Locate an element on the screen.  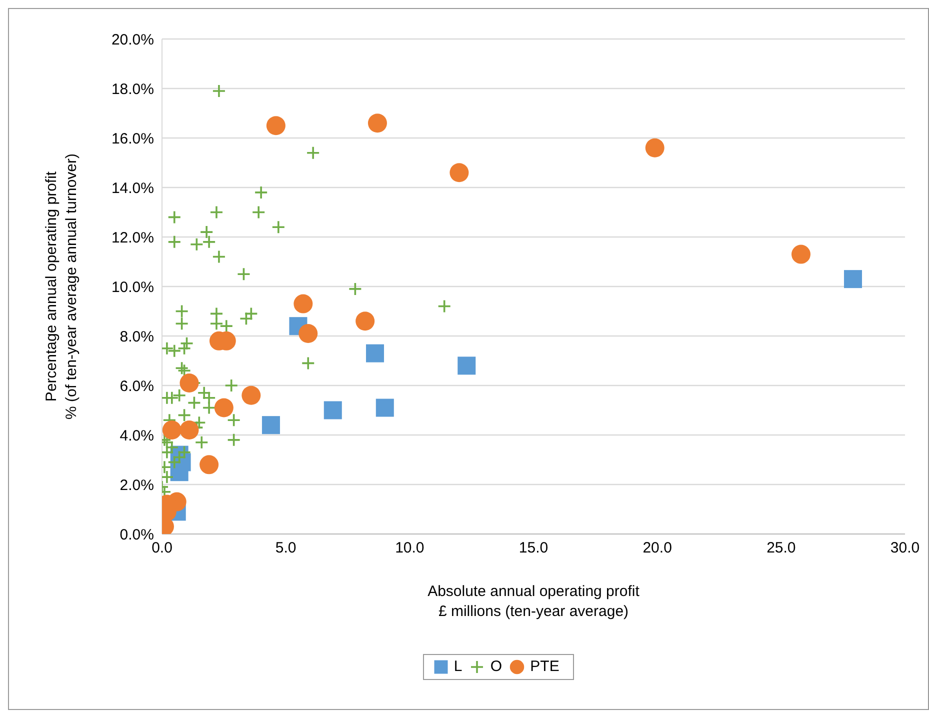
x-tick-label: 30.0 is located at coordinates (905, 548).